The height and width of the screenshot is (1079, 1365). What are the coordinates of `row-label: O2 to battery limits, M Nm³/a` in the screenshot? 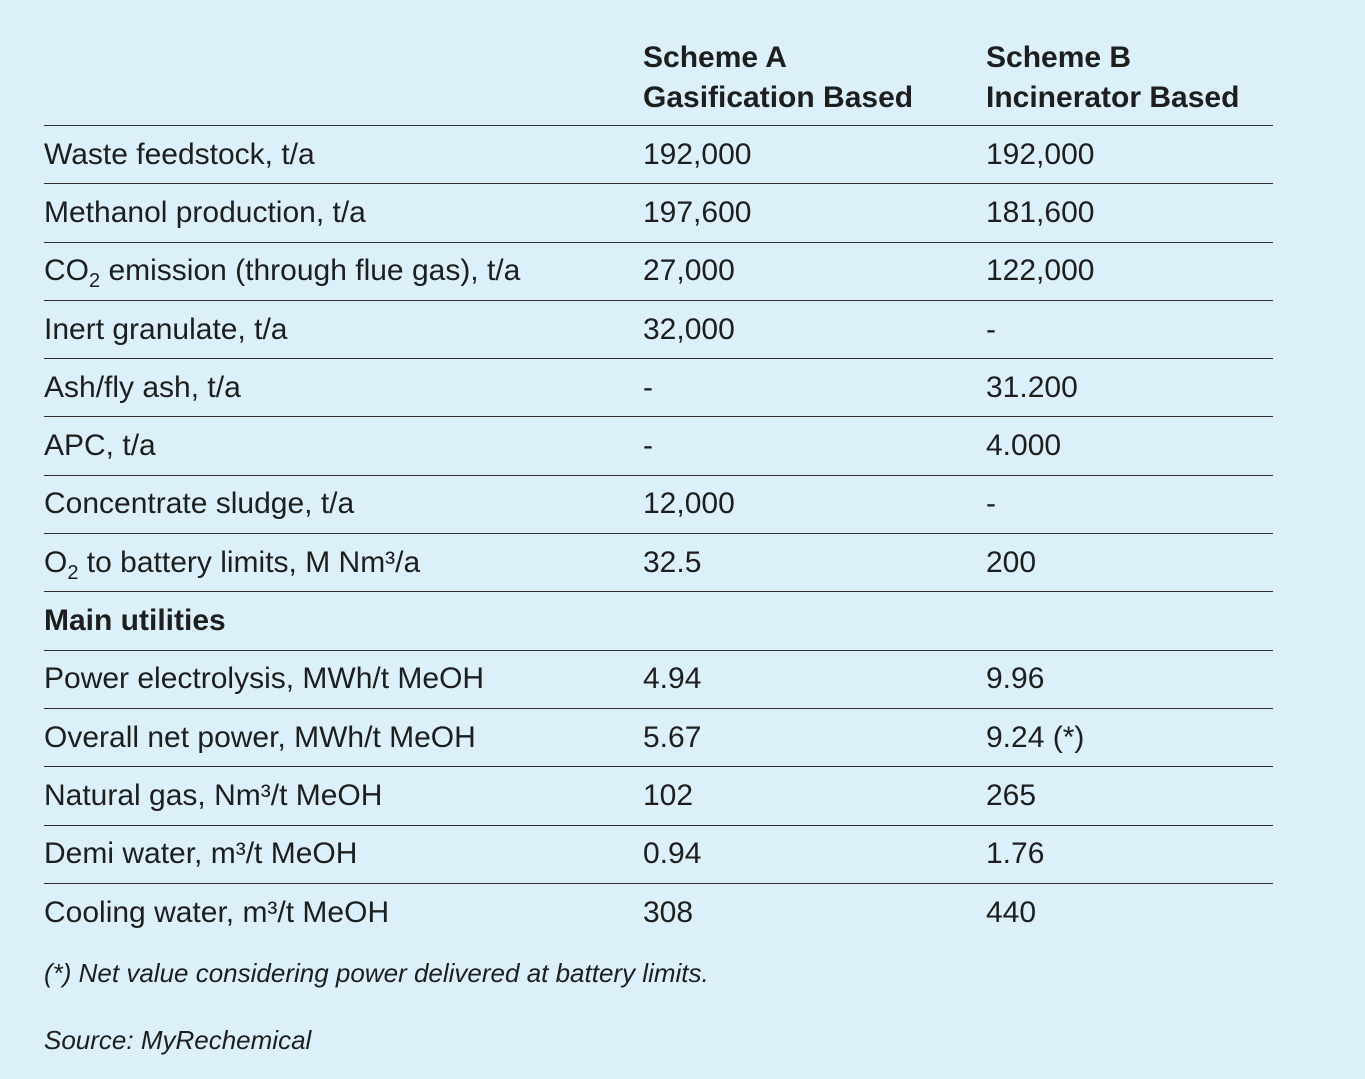 It's located at (232, 564).